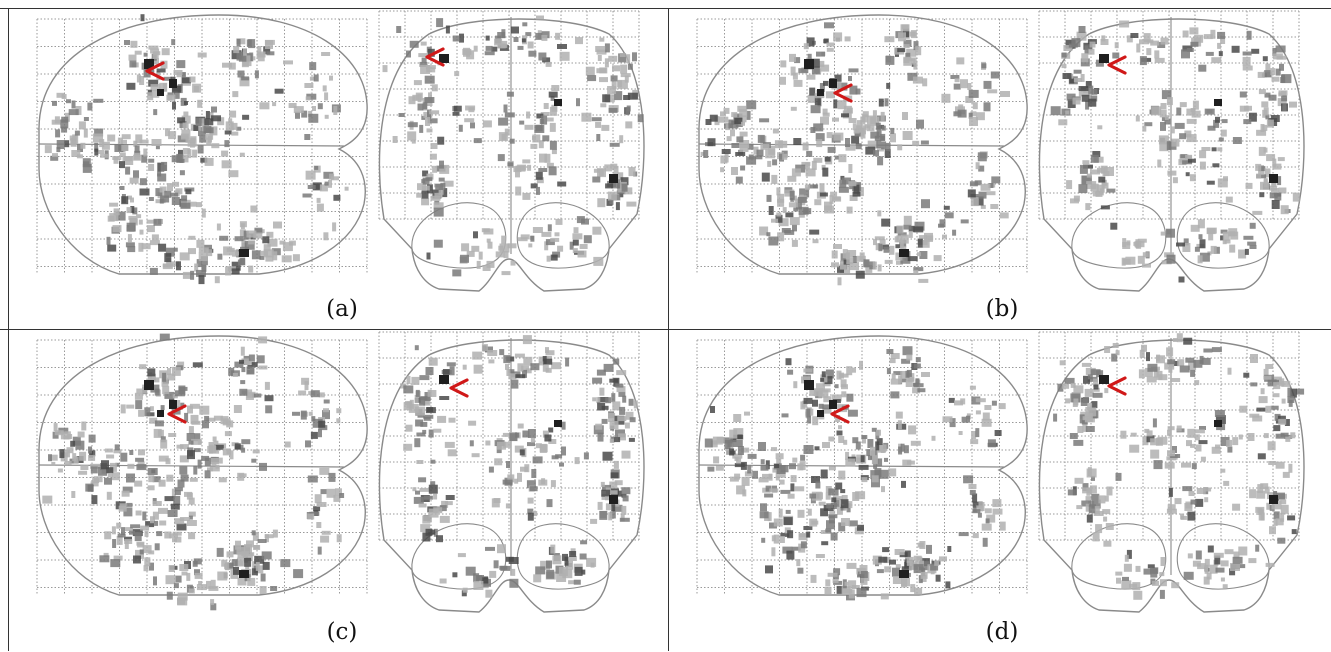  I want to click on frame-top-line, so click(665, 8).